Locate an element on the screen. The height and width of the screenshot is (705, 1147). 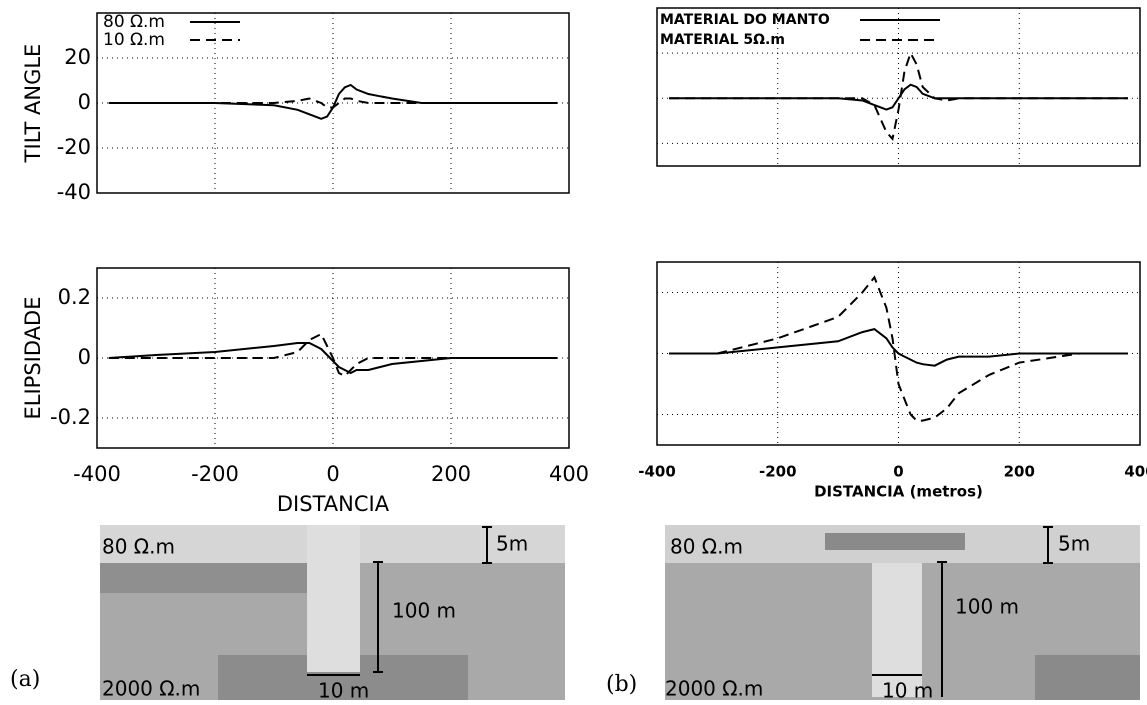
panel-label: (b) is located at coordinates (621, 684).